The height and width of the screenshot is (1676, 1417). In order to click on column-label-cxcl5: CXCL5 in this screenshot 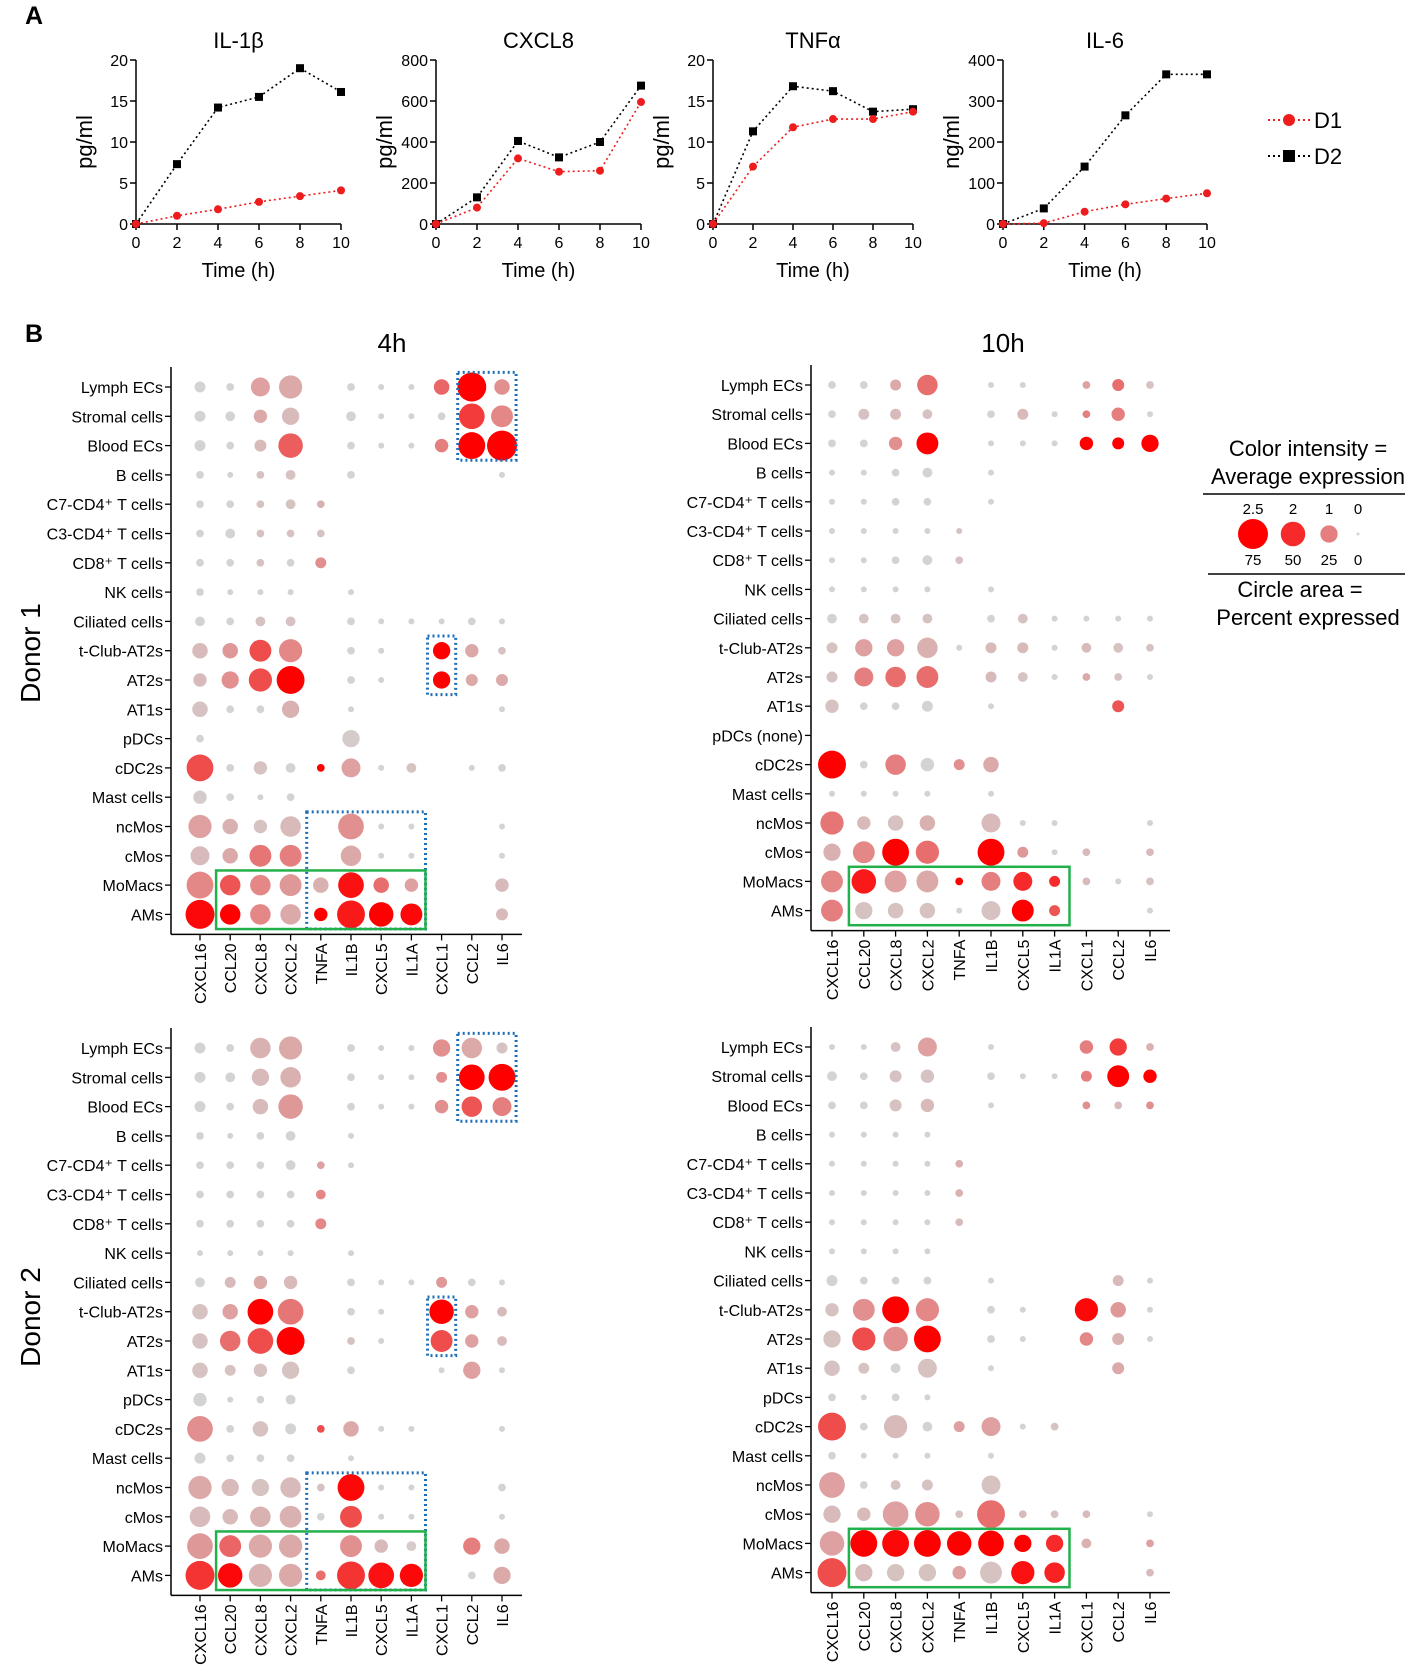, I will do `click(382, 1630)`.